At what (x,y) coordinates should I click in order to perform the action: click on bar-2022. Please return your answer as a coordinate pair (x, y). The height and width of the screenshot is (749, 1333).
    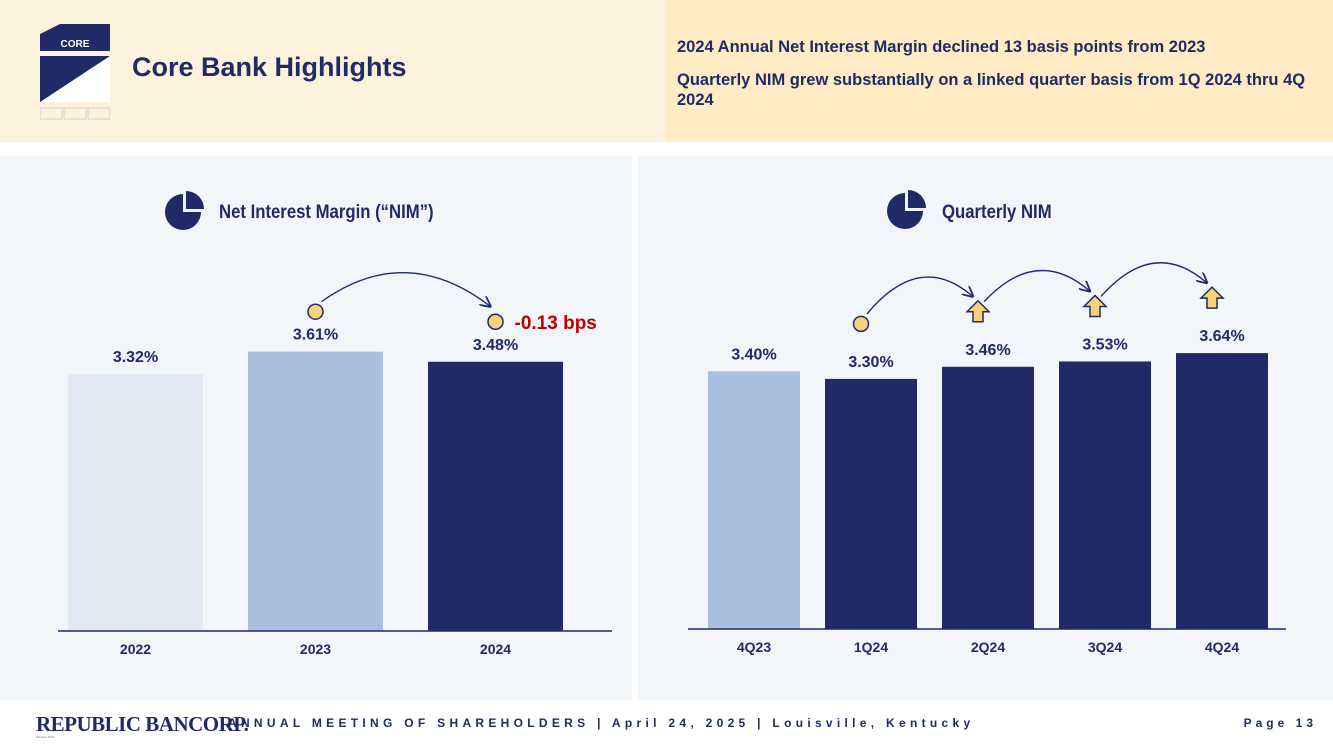
    Looking at the image, I should click on (135, 502).